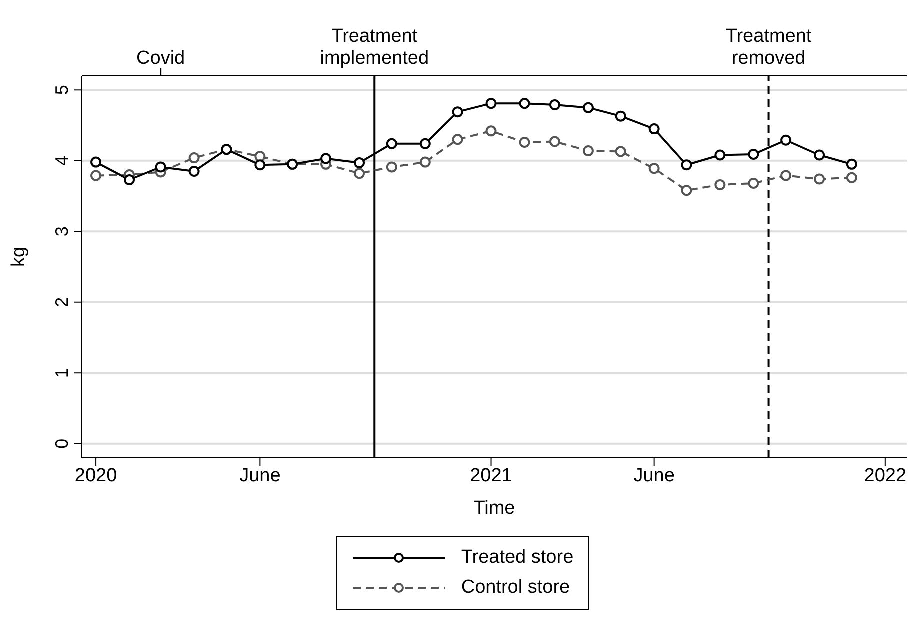 The height and width of the screenshot is (631, 920). I want to click on x-tick-label: 2022, so click(885, 475).